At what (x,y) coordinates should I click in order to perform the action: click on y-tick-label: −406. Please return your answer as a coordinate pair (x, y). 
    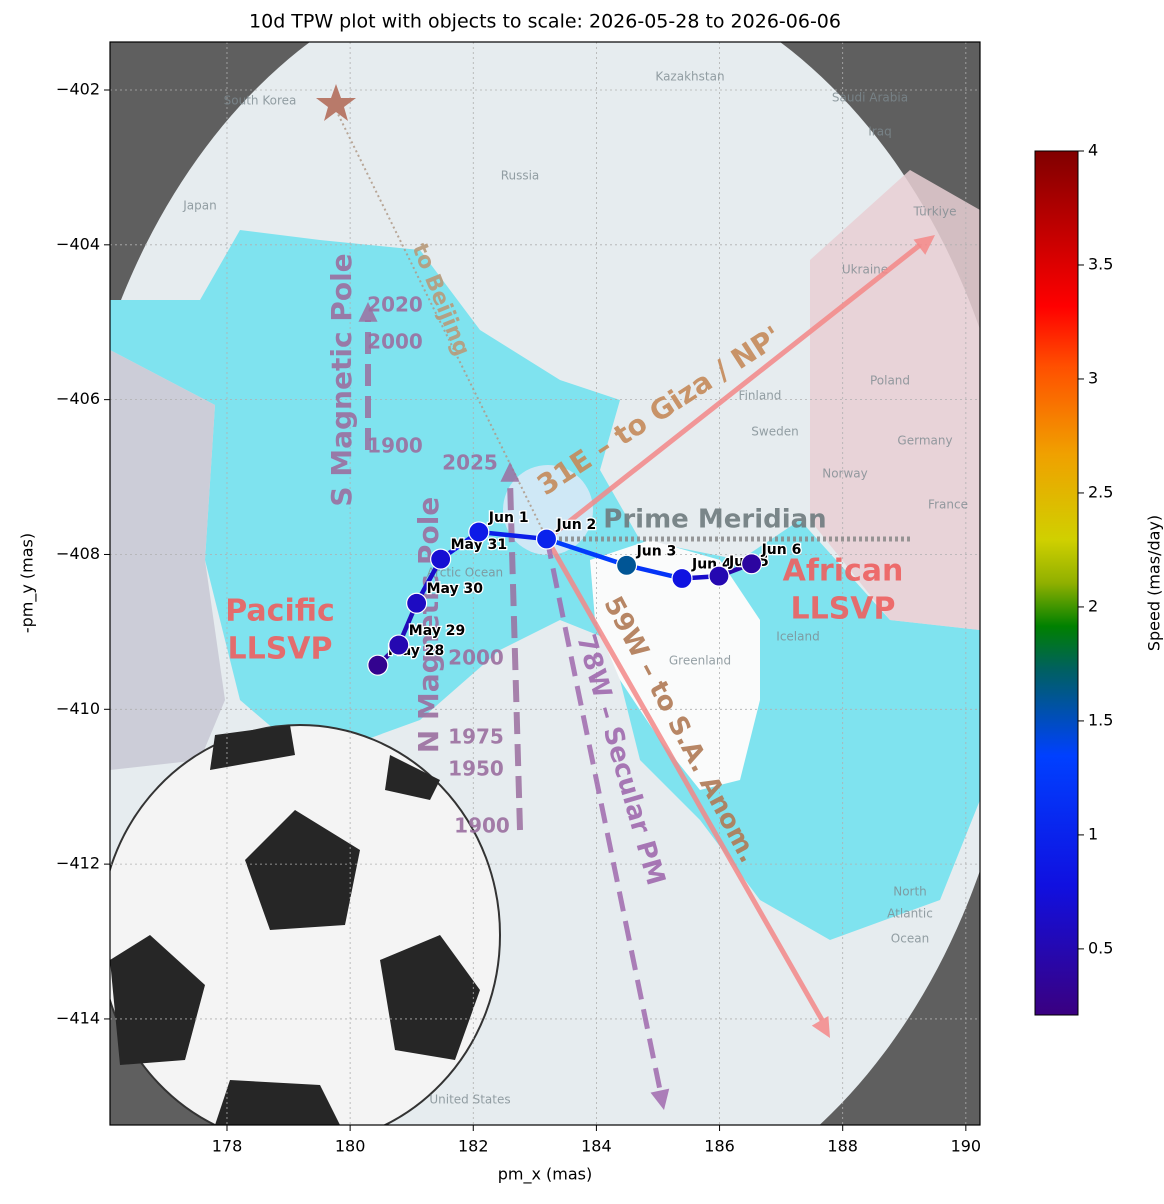
    Looking at the image, I should click on (78, 398).